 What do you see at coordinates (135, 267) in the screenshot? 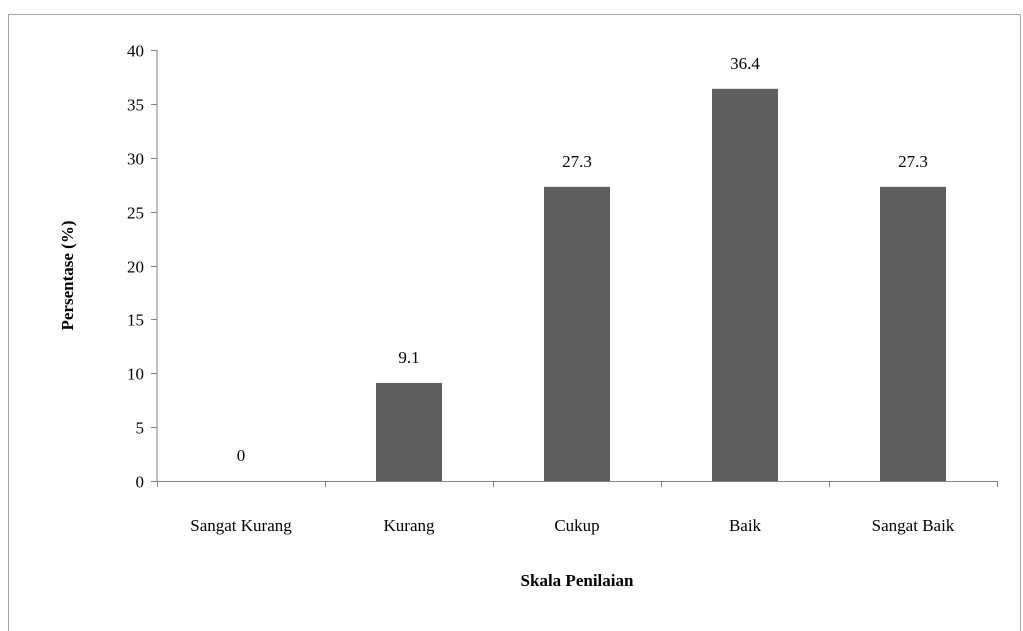
I see `y-tick-label: 20` at bounding box center [135, 267].